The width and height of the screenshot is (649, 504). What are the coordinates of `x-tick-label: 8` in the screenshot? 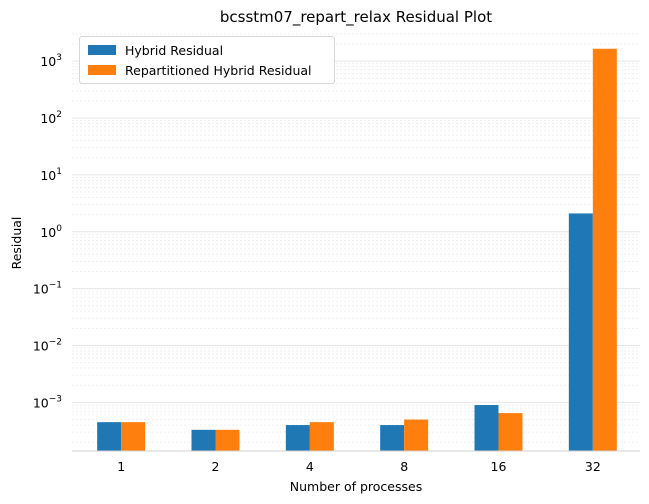 It's located at (404, 466).